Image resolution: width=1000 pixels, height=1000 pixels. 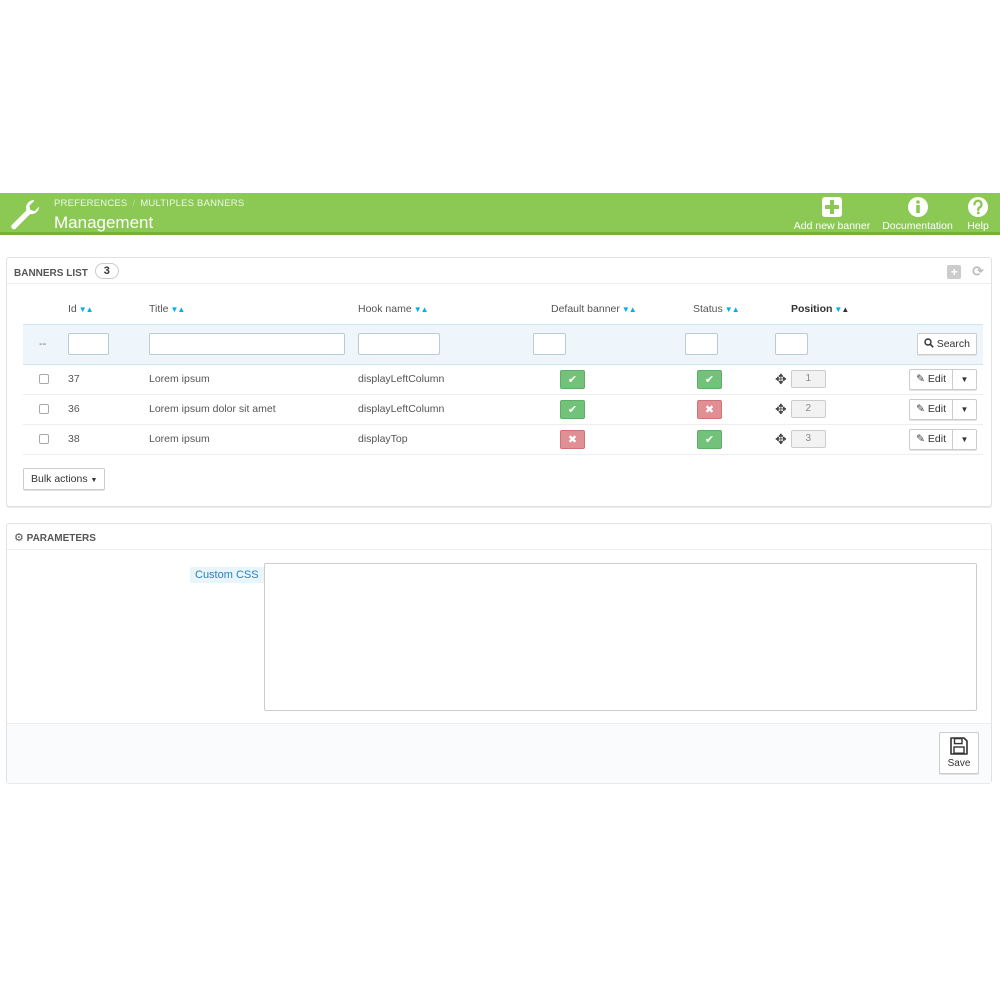 I want to click on question-icon, so click(x=978, y=207).